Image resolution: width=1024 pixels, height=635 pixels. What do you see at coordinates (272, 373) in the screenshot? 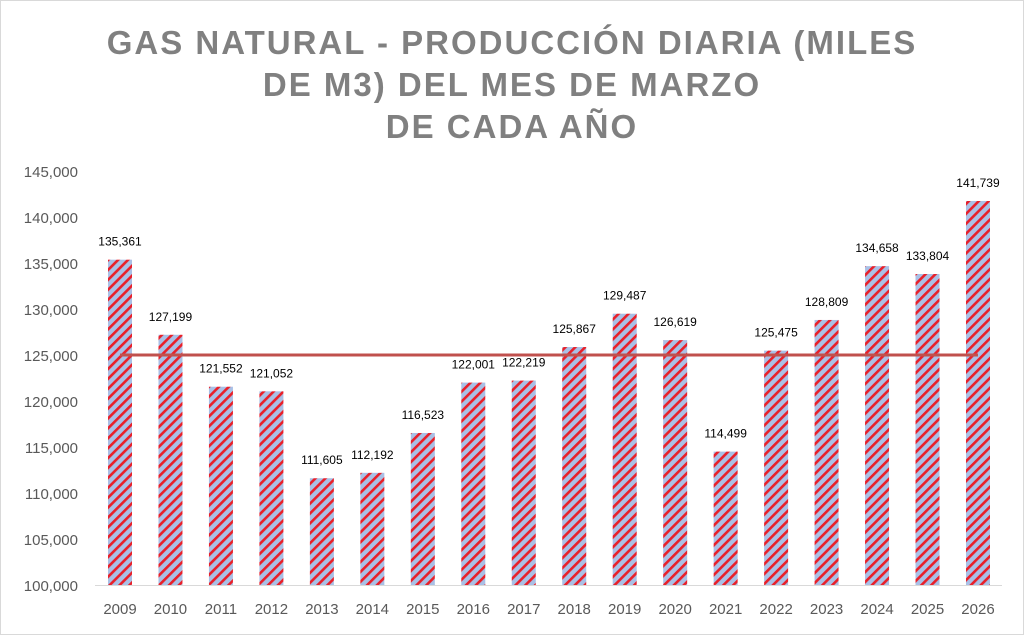
I see `data-label: 121,052` at bounding box center [272, 373].